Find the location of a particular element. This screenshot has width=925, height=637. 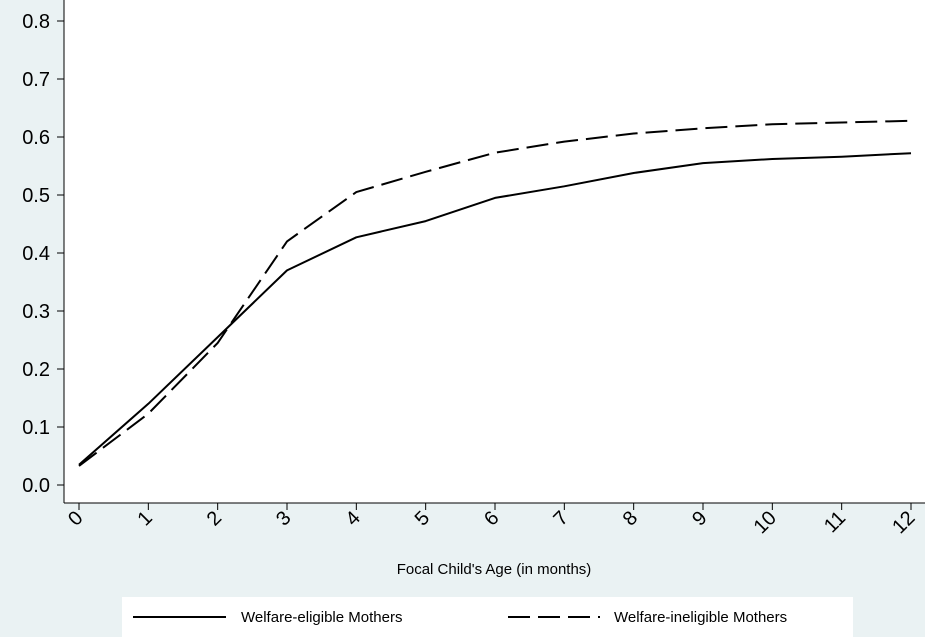

legend-label: Welfare-eligible Mothers is located at coordinates (321, 617).